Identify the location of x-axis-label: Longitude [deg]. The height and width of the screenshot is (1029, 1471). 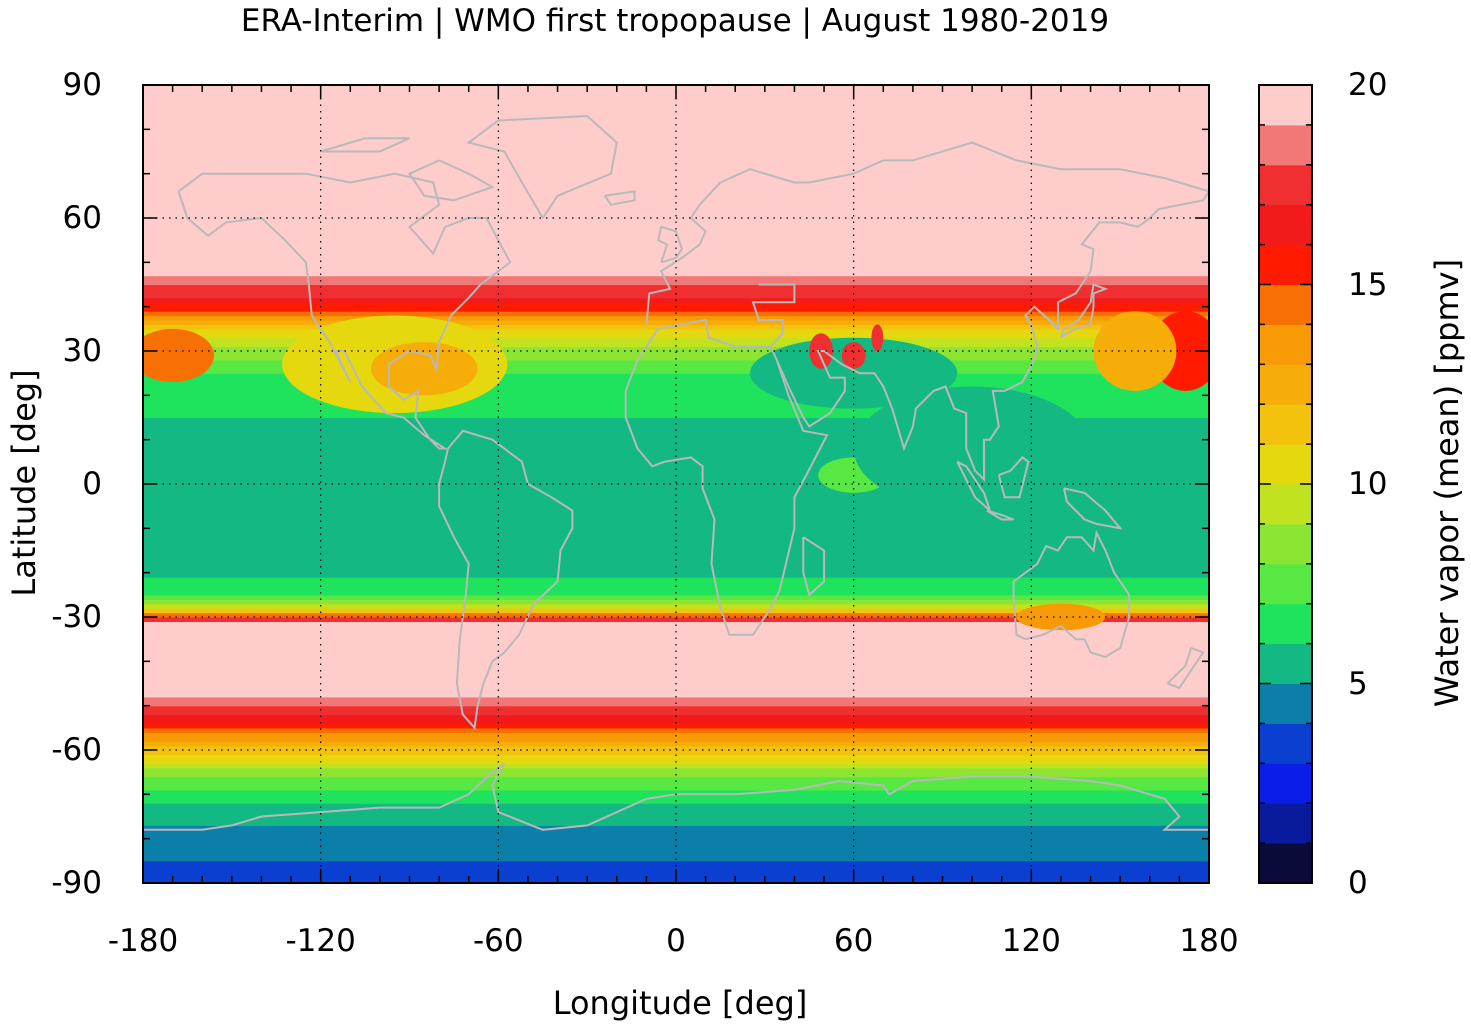
(680, 1003).